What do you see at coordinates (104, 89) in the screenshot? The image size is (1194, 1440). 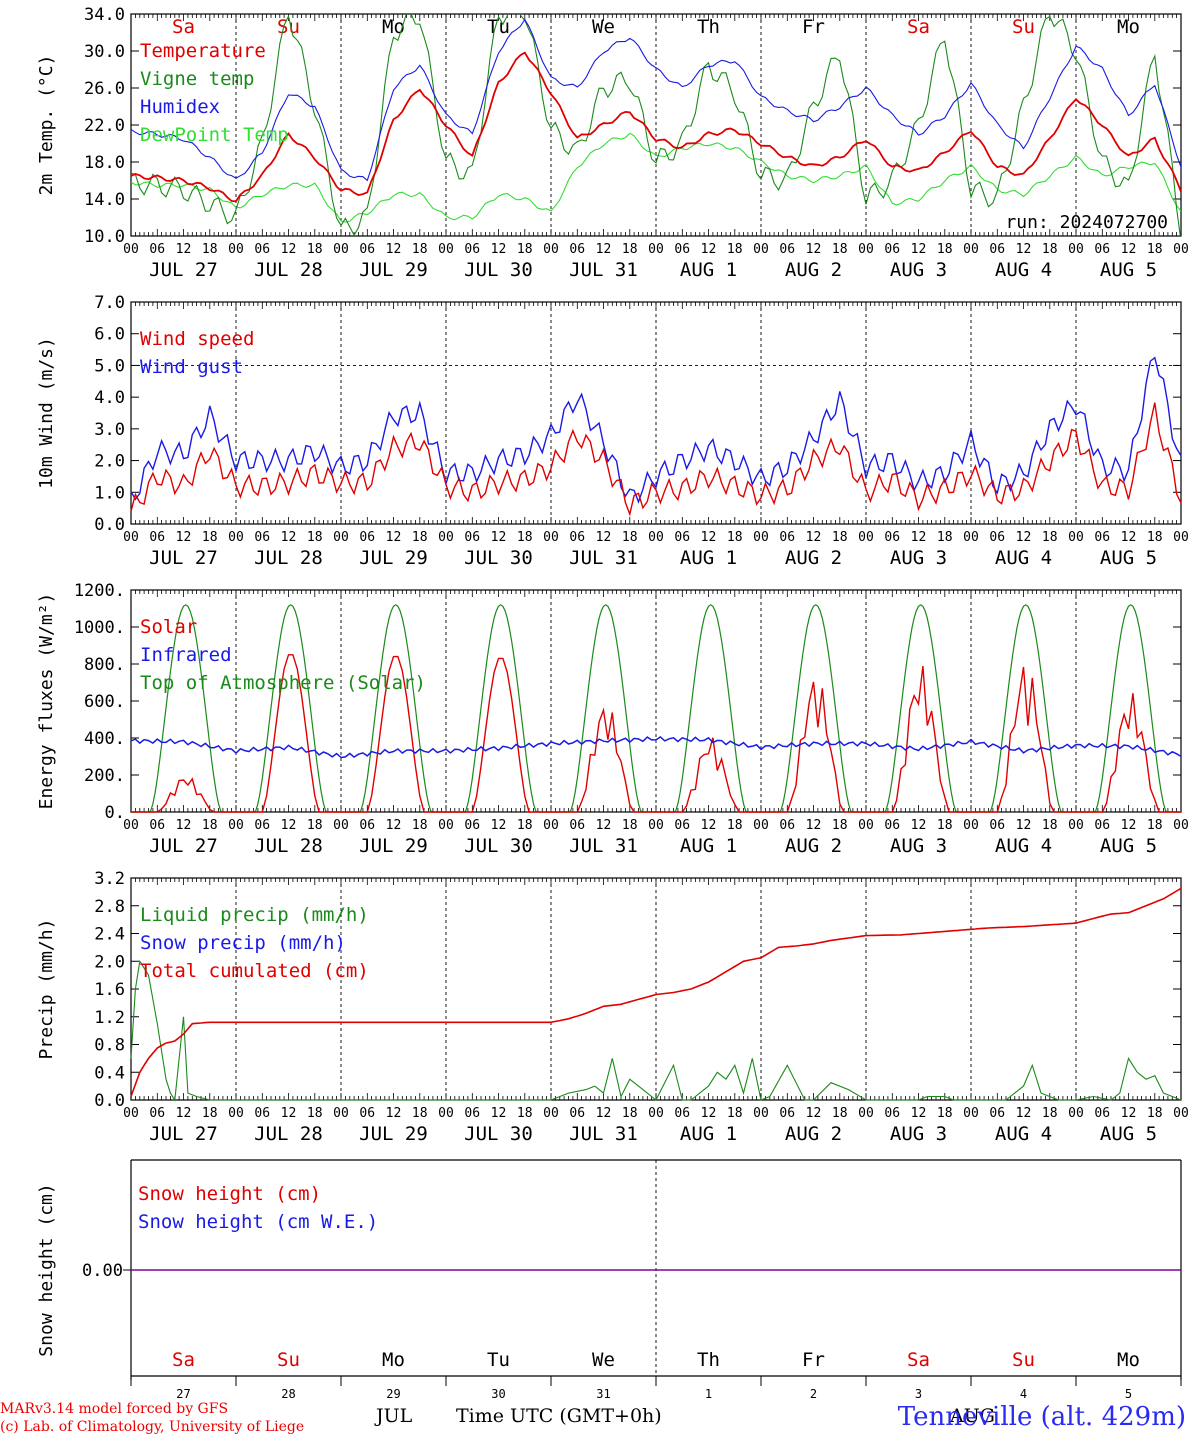 I see `y-tick-label: 26.0` at bounding box center [104, 89].